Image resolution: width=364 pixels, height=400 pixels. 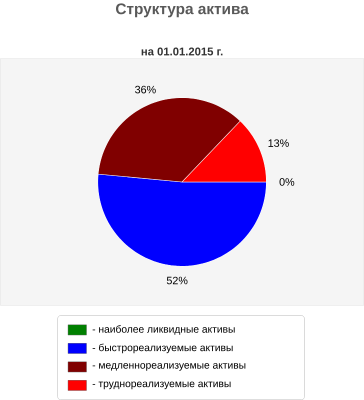 I want to click on chart-subtitle: на 01.01.2015 г., so click(x=182, y=51).